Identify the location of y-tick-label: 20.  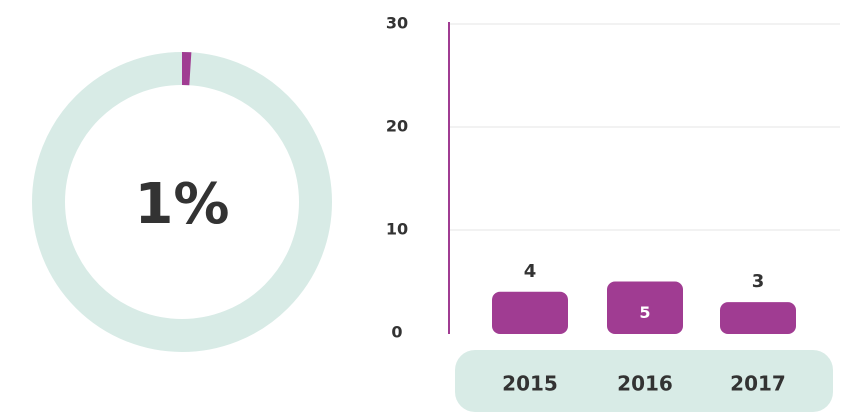
(397, 126).